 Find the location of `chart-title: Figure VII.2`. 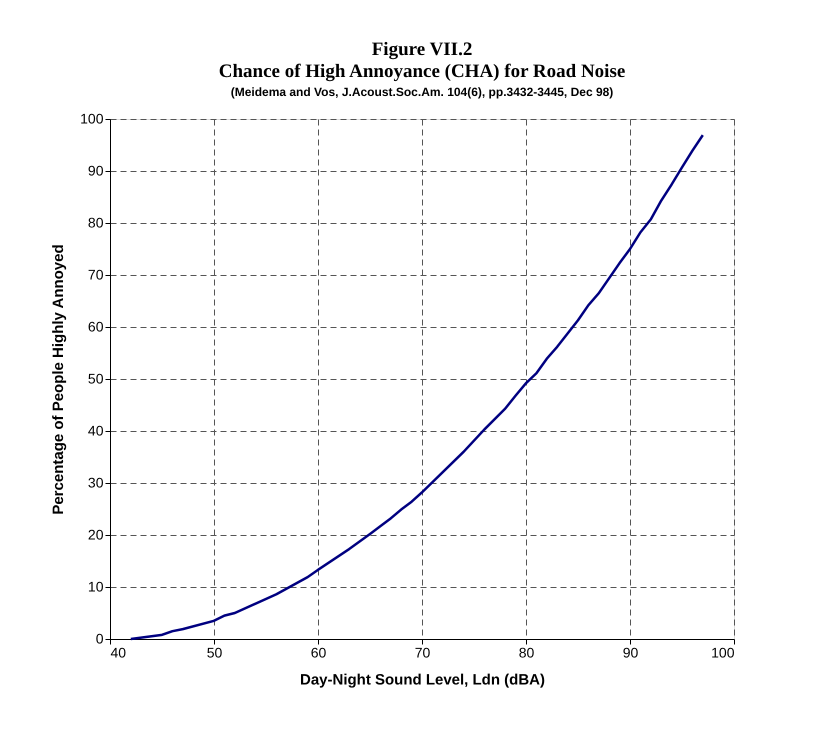

chart-title: Figure VII.2 is located at coordinates (422, 49).